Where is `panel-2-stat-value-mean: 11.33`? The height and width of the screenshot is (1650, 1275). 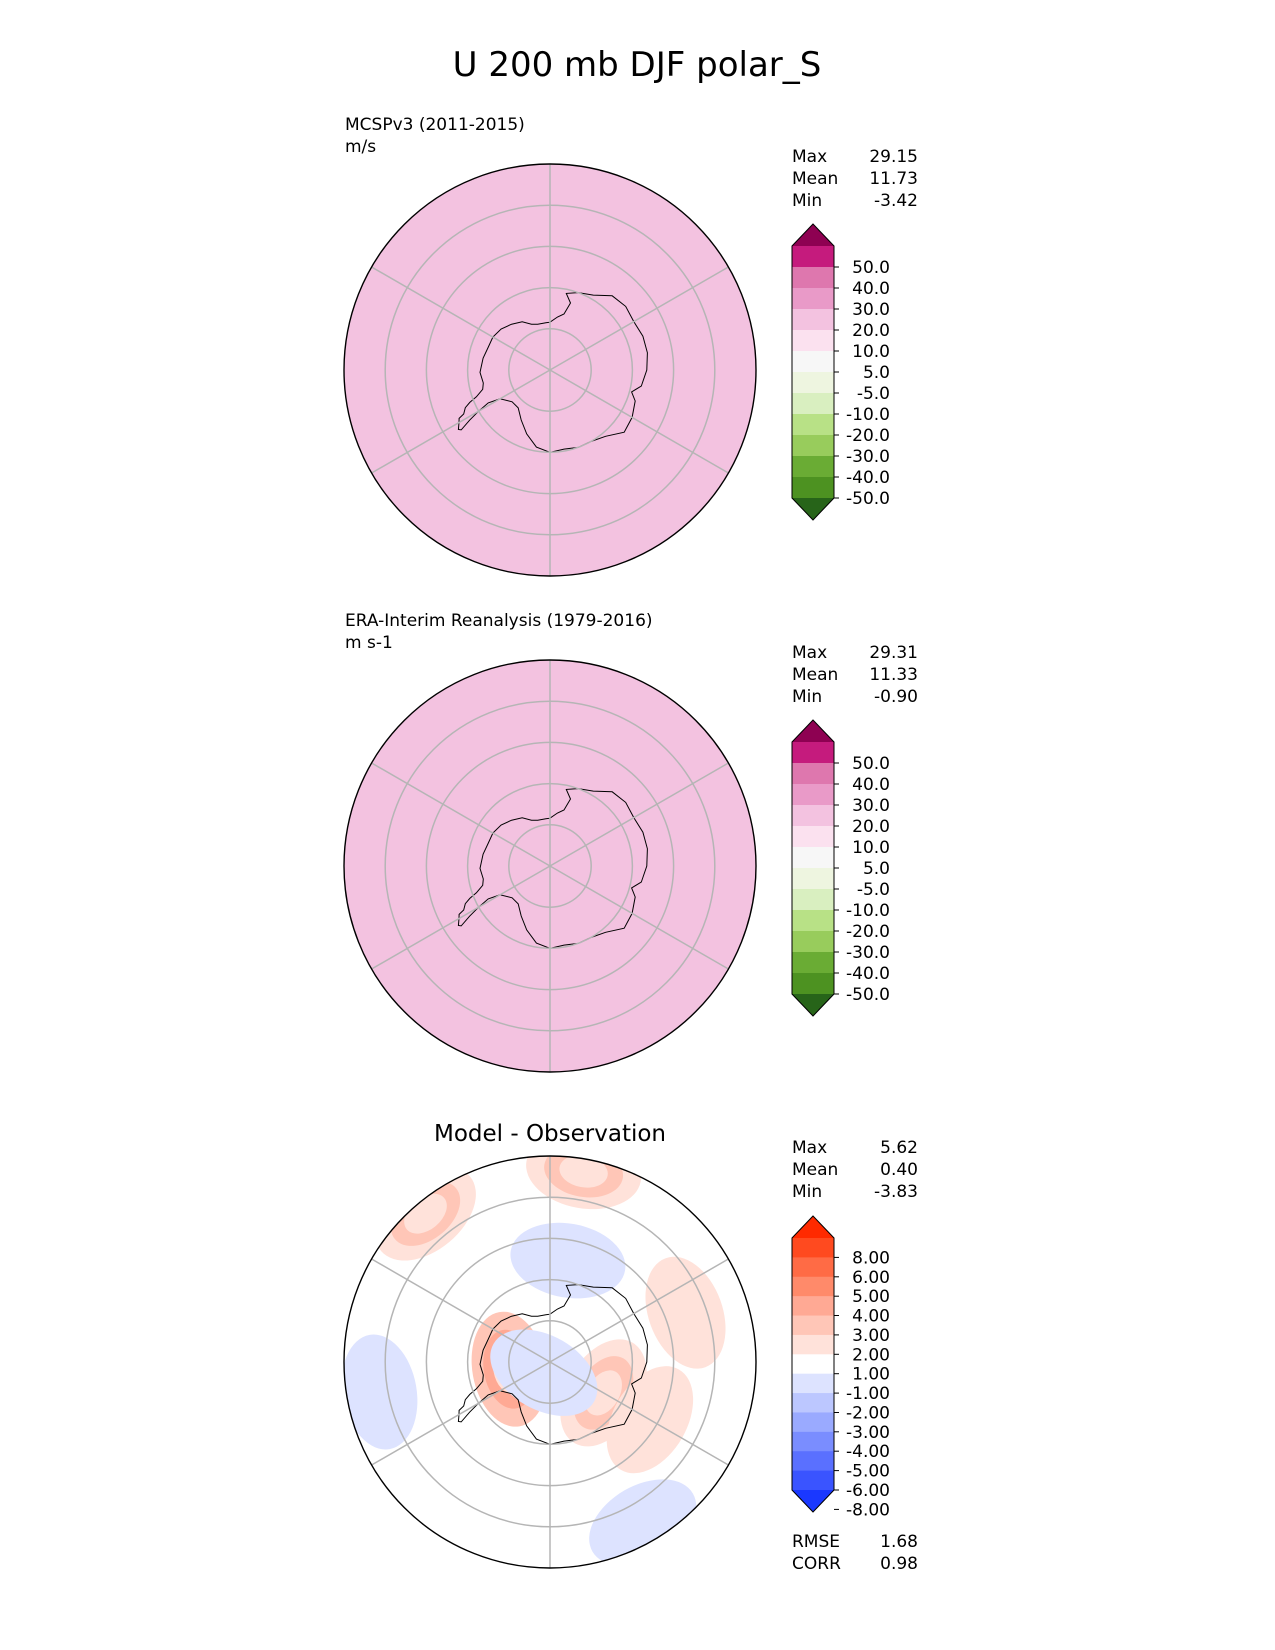
panel-2-stat-value-mean: 11.33 is located at coordinates (893, 675).